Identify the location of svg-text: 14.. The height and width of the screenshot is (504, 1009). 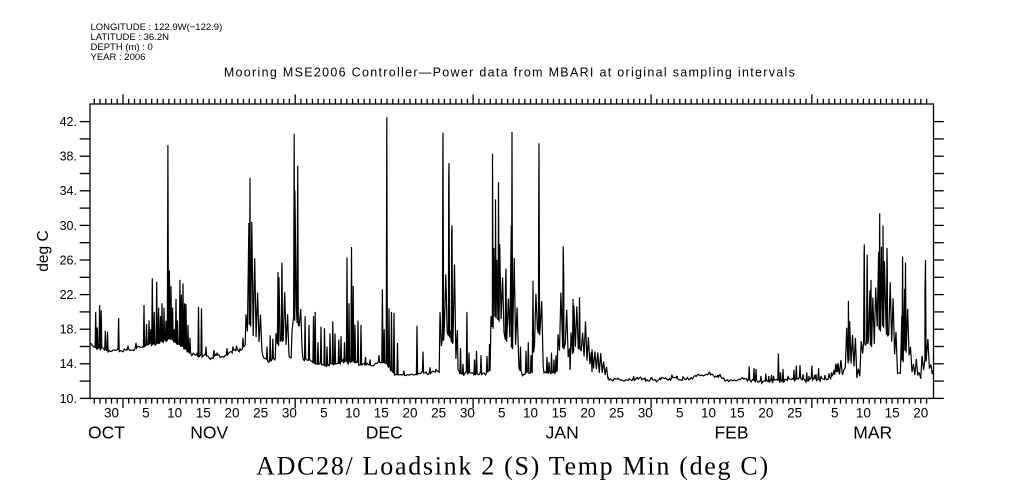
(68, 364).